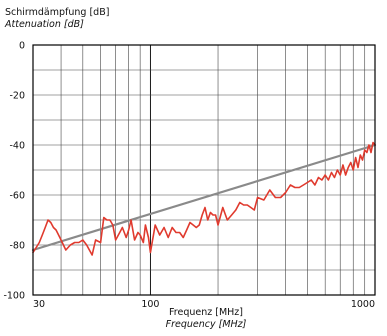  I want to click on y-tick-label: -80, so click(17, 246).